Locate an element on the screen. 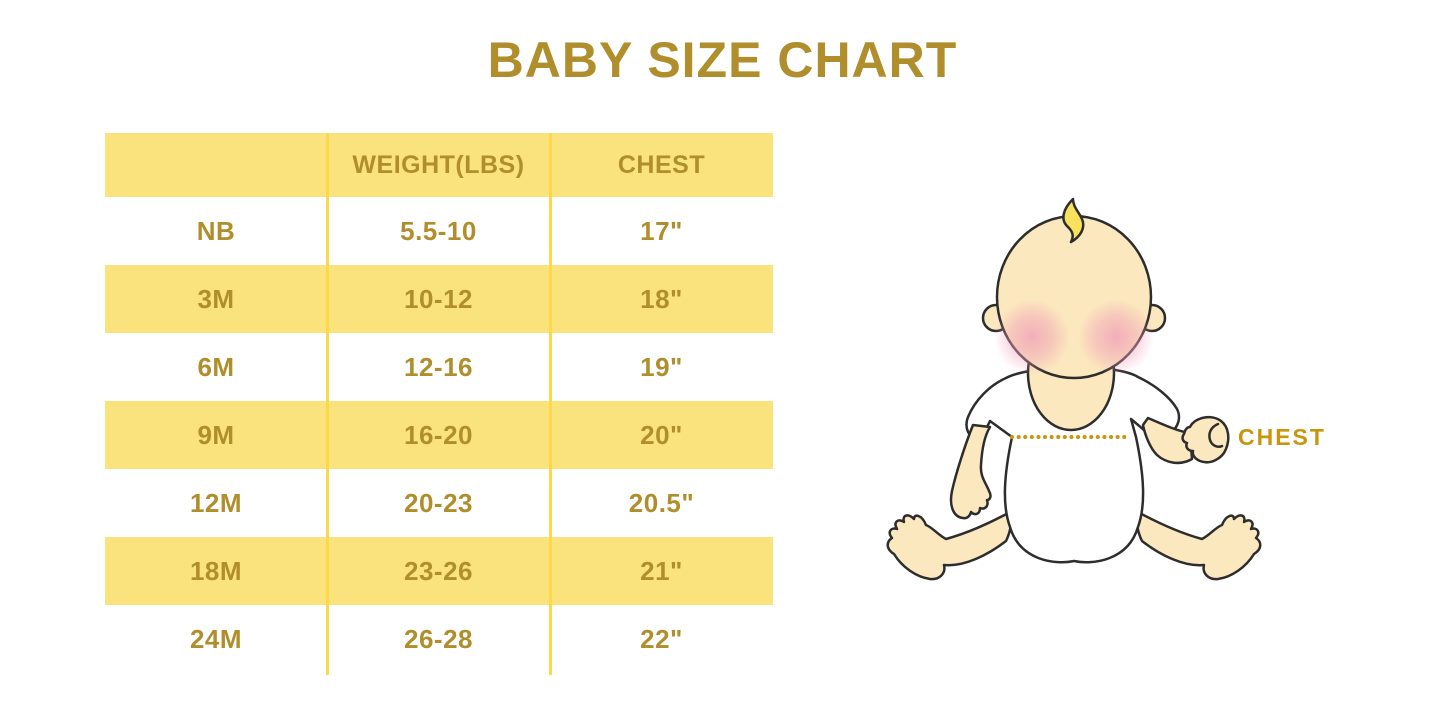 The width and height of the screenshot is (1445, 723). baby-hair-tuft is located at coordinates (1073, 220).